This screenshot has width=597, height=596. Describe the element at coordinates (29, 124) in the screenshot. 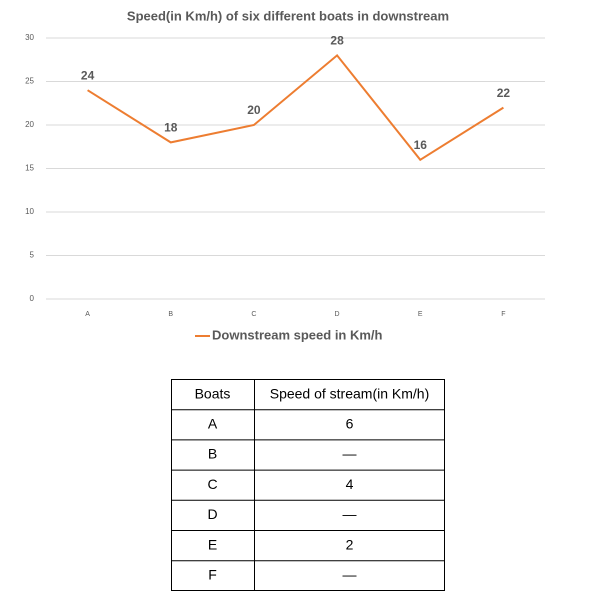

I see `y-tick-label: 20` at that location.